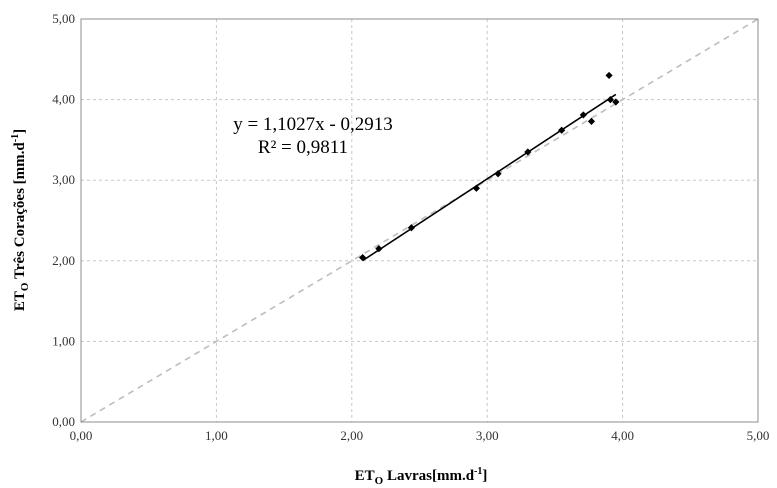 This screenshot has height=488, width=777. Describe the element at coordinates (420, 435) in the screenshot. I see `x-axis-ticks: 0,00 1,00 2,00 3,00 4,00 5,00` at that location.